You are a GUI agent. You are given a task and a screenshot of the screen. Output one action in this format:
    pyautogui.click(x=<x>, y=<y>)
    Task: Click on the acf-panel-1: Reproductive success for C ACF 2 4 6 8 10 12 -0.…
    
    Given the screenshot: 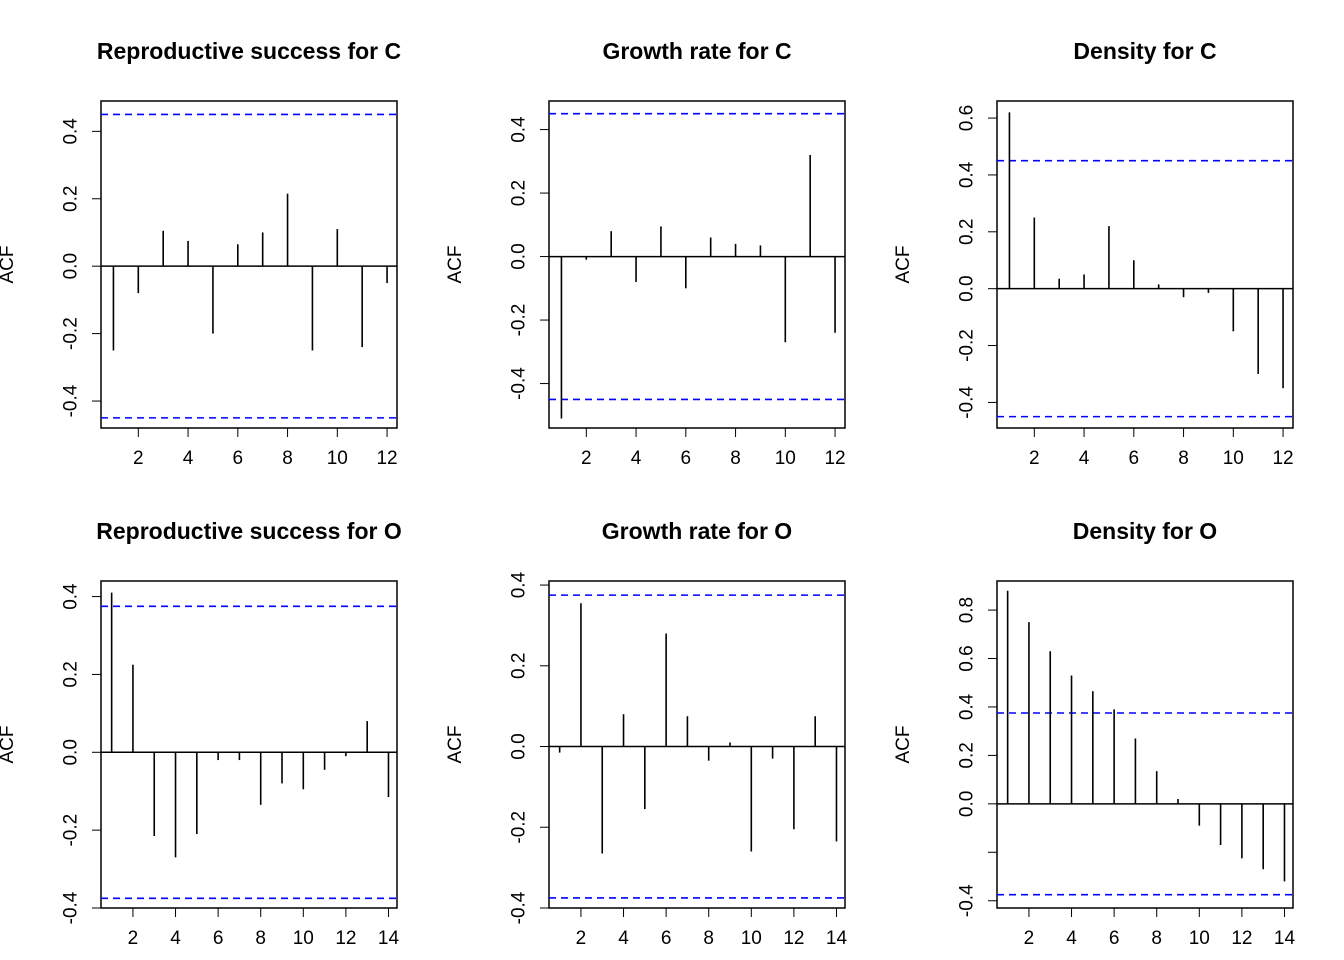 What is the action you would take?
    pyautogui.click(x=200, y=253)
    